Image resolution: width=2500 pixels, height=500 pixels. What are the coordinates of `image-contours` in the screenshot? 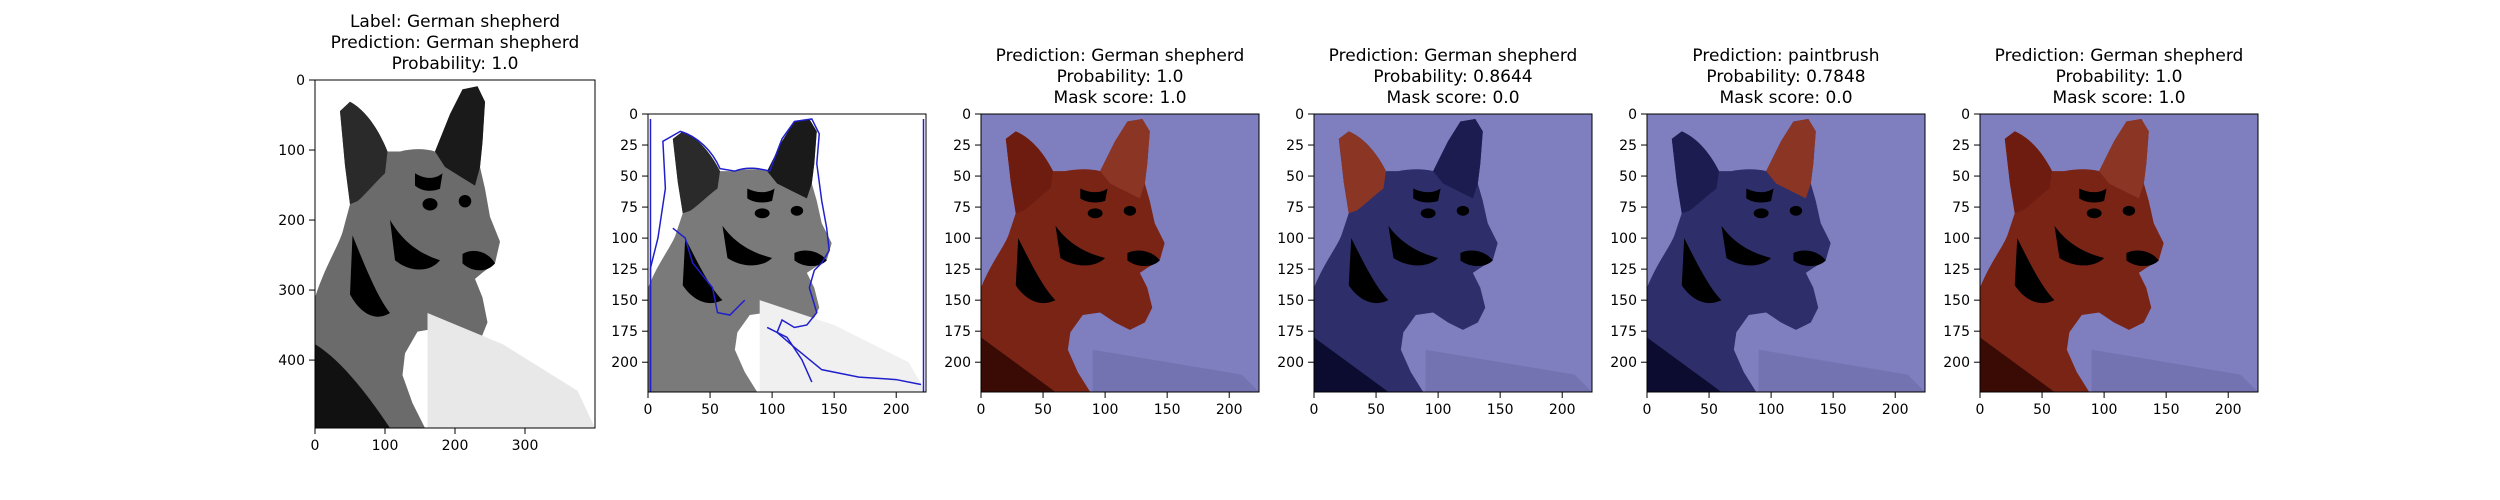 It's located at (787, 253).